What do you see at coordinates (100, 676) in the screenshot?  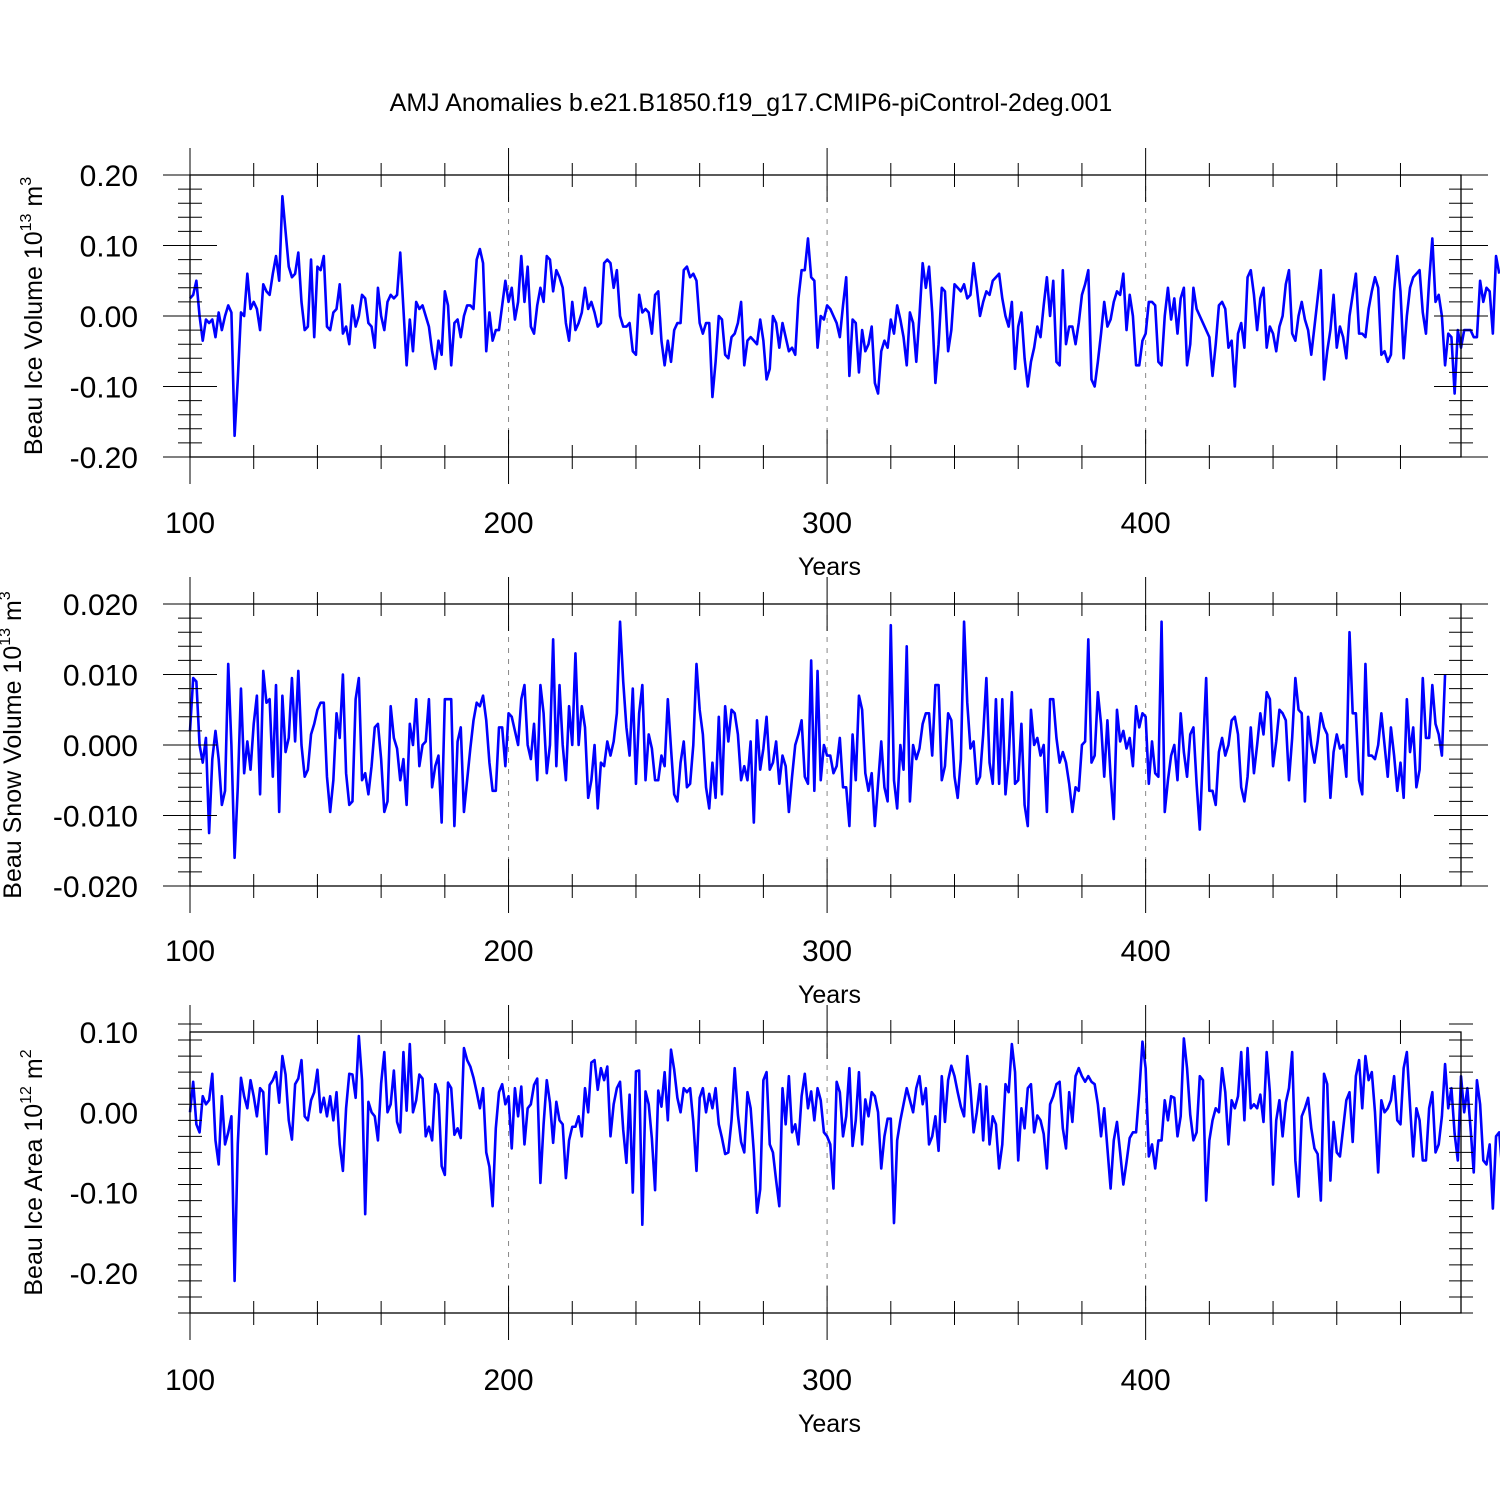 I see `y-tick-label: 0.010` at bounding box center [100, 676].